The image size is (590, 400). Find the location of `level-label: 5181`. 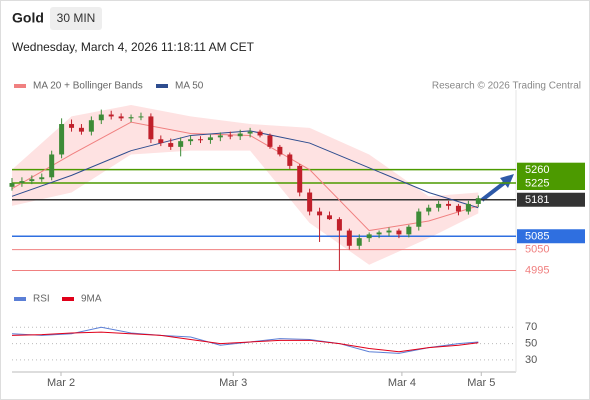

level-label: 5181 is located at coordinates (537, 200).